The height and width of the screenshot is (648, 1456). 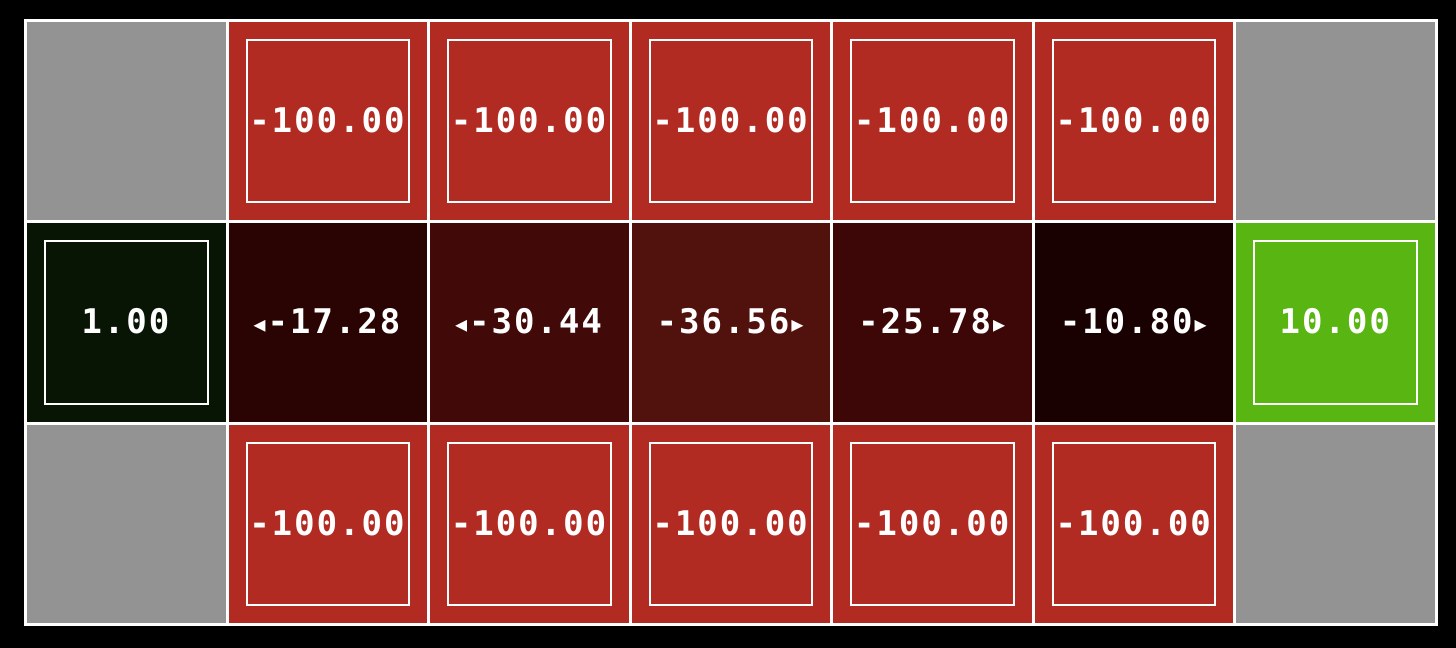 I want to click on exit-cell-left: 1.00, so click(x=126, y=322).